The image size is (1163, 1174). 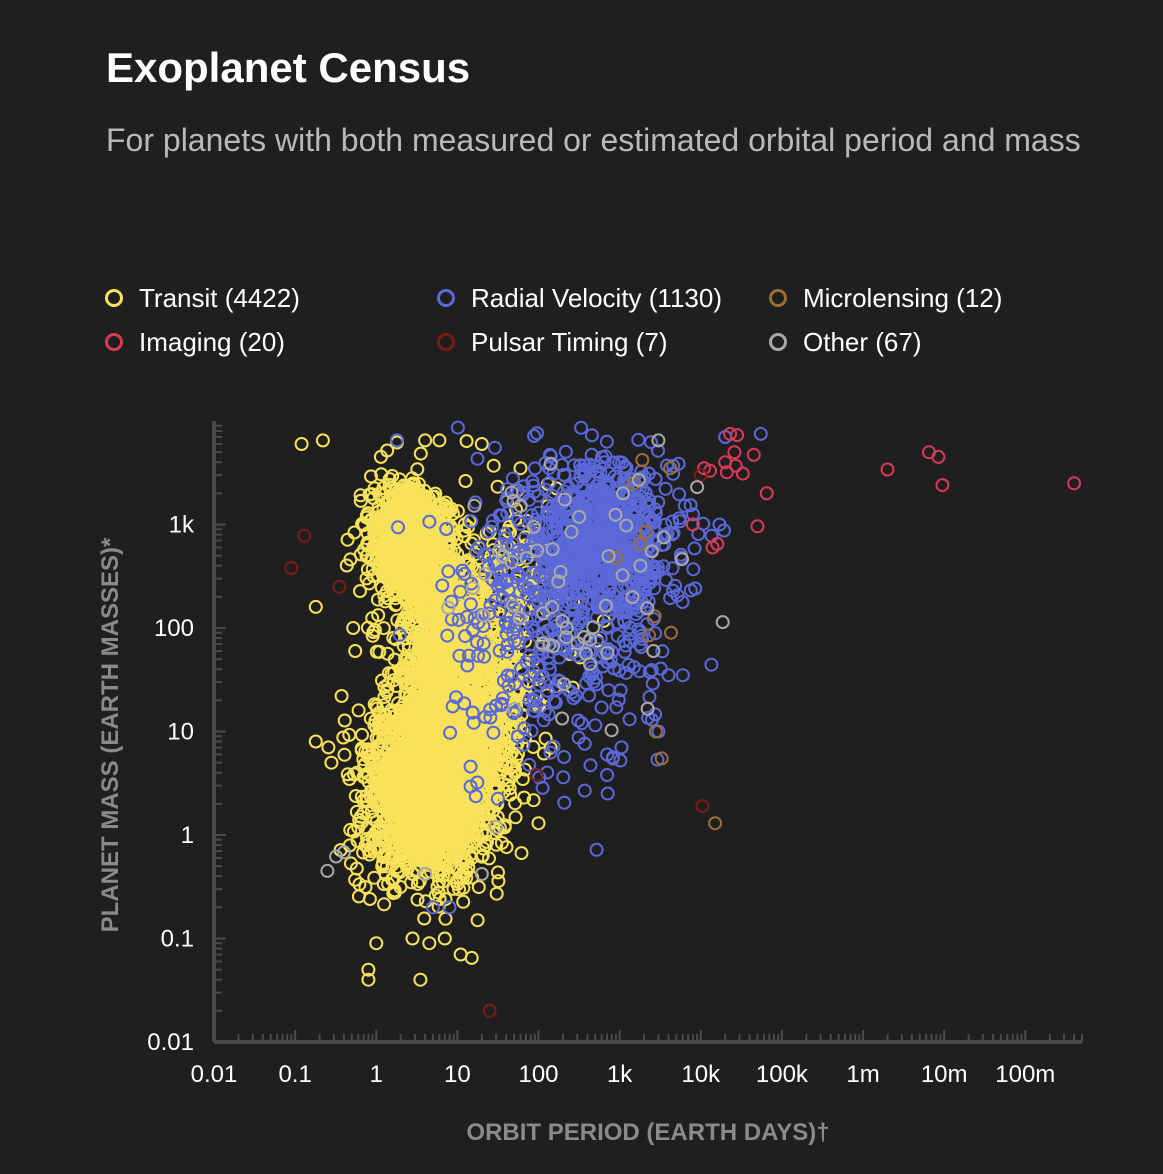 What do you see at coordinates (114, 342) in the screenshot?
I see `legend-swatch-imaging` at bounding box center [114, 342].